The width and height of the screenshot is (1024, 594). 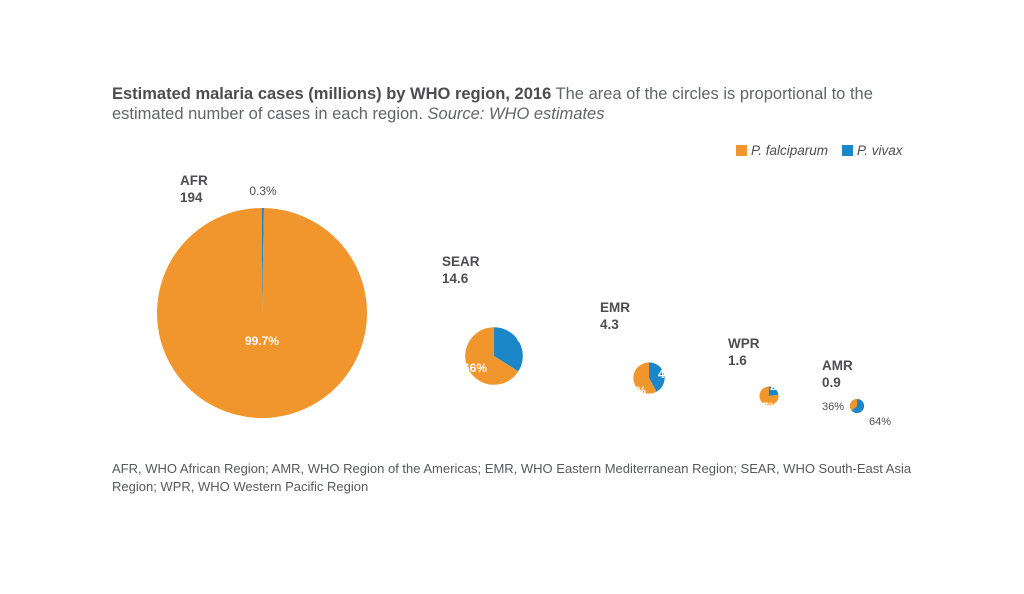 What do you see at coordinates (837, 365) in the screenshot?
I see `region-label-amr: AMR` at bounding box center [837, 365].